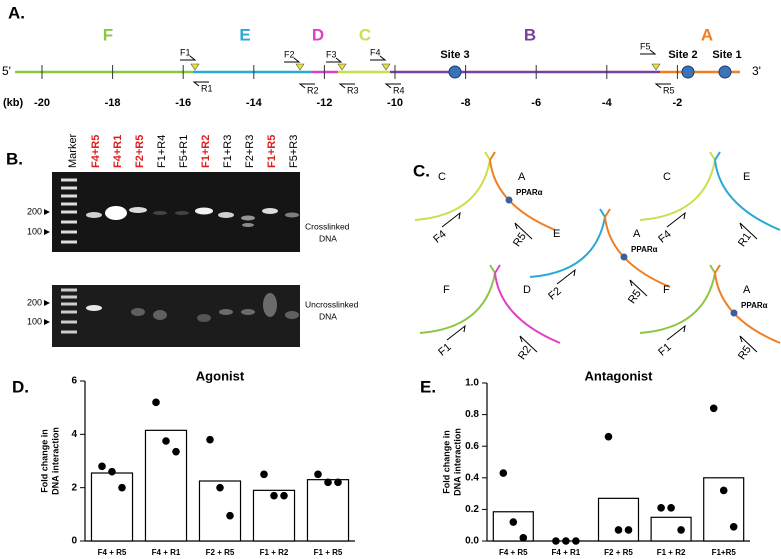 This screenshot has width=781, height=559. What do you see at coordinates (207, 88) in the screenshot?
I see `primer-label: R1` at bounding box center [207, 88].